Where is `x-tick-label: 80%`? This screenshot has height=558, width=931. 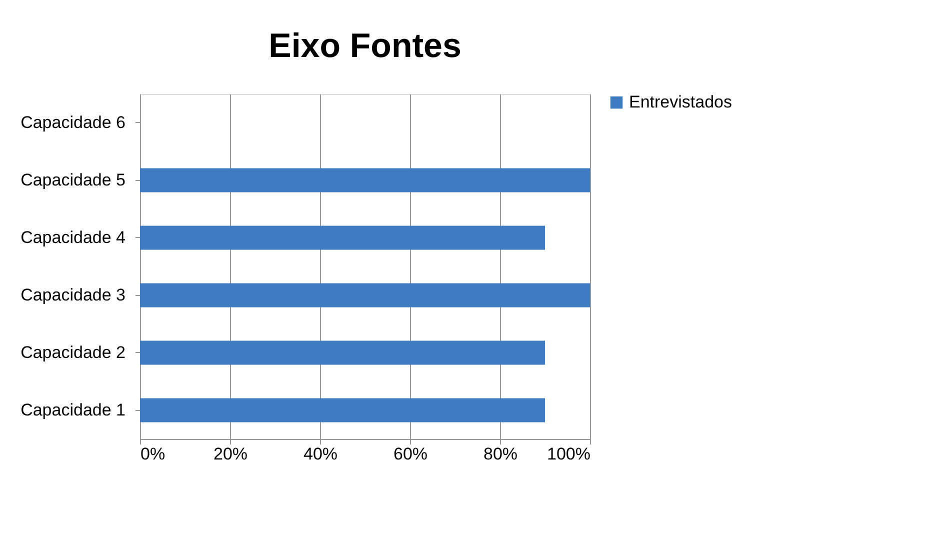 x-tick-label: 80% is located at coordinates (500, 454).